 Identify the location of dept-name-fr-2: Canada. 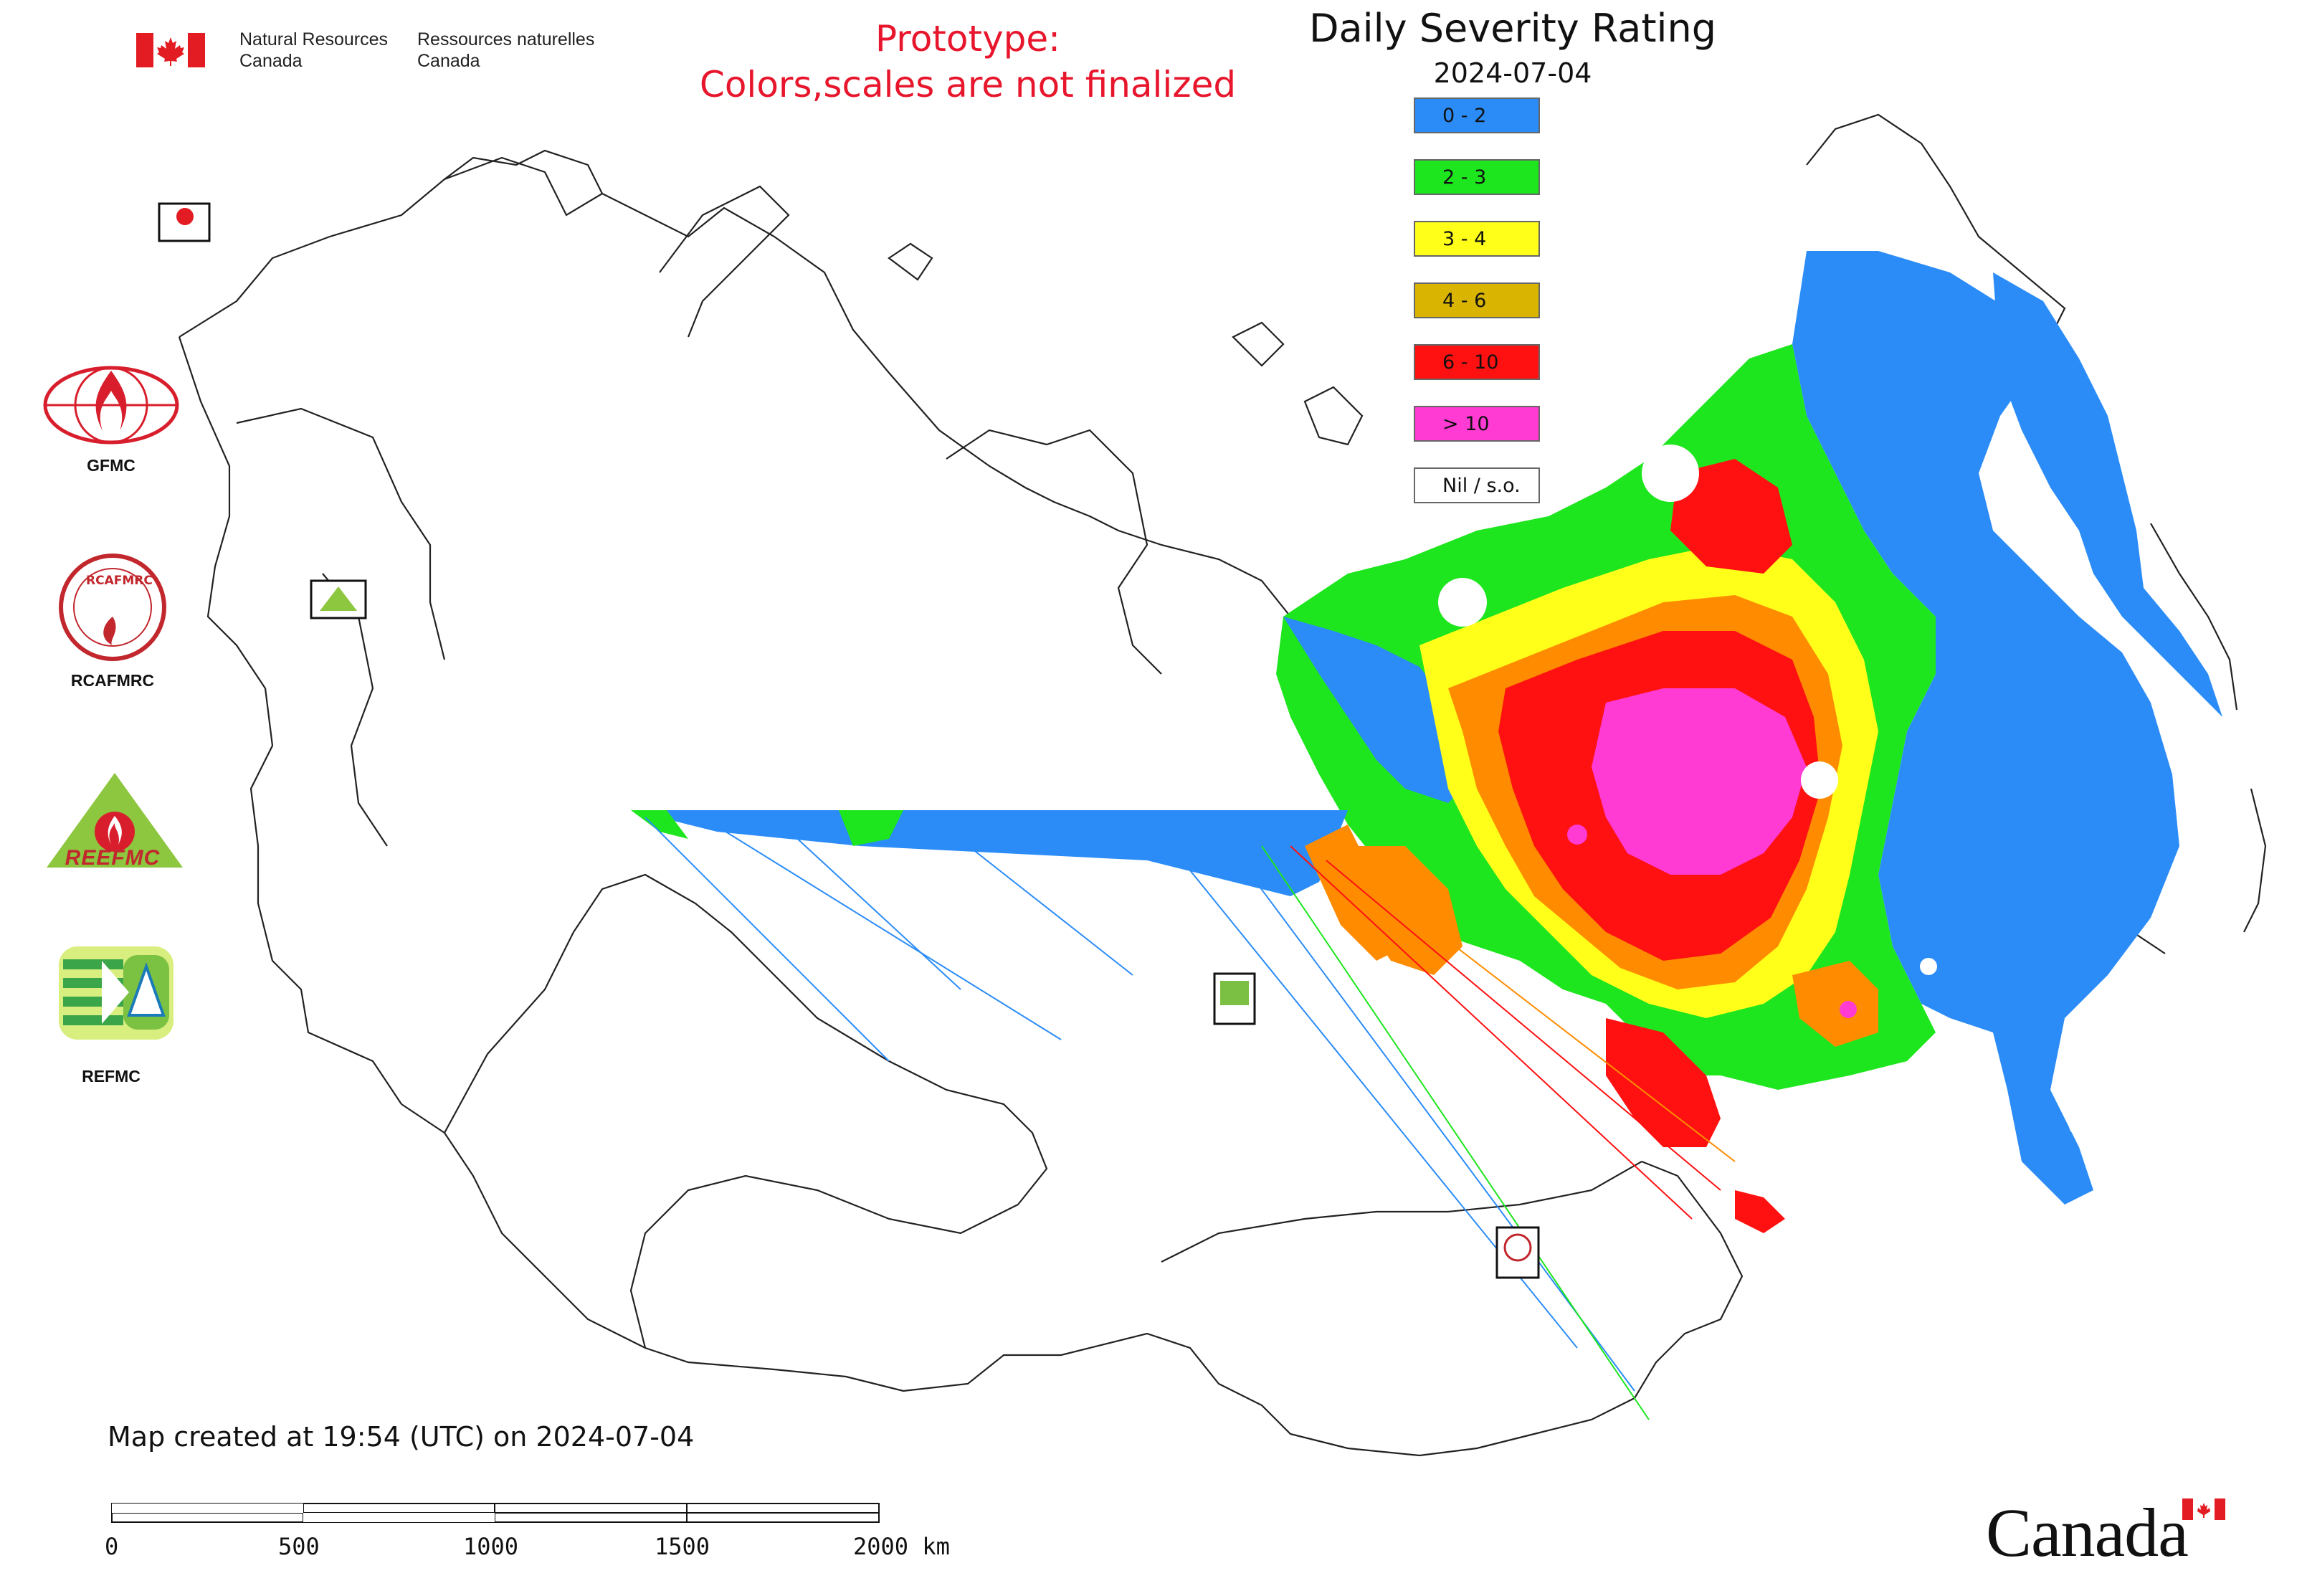
(449, 61).